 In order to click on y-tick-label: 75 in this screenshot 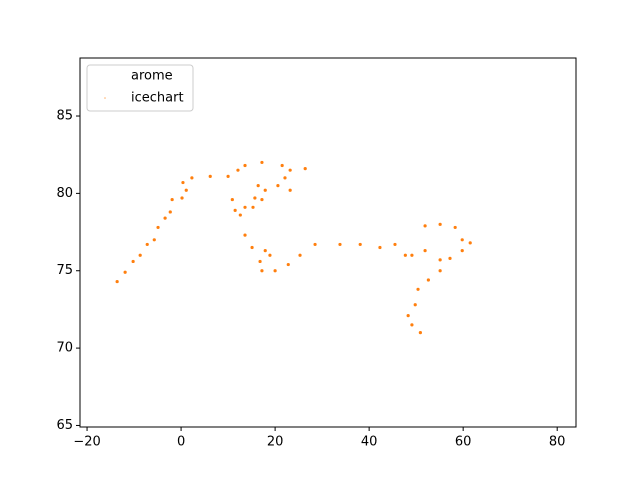, I will do `click(64, 270)`.